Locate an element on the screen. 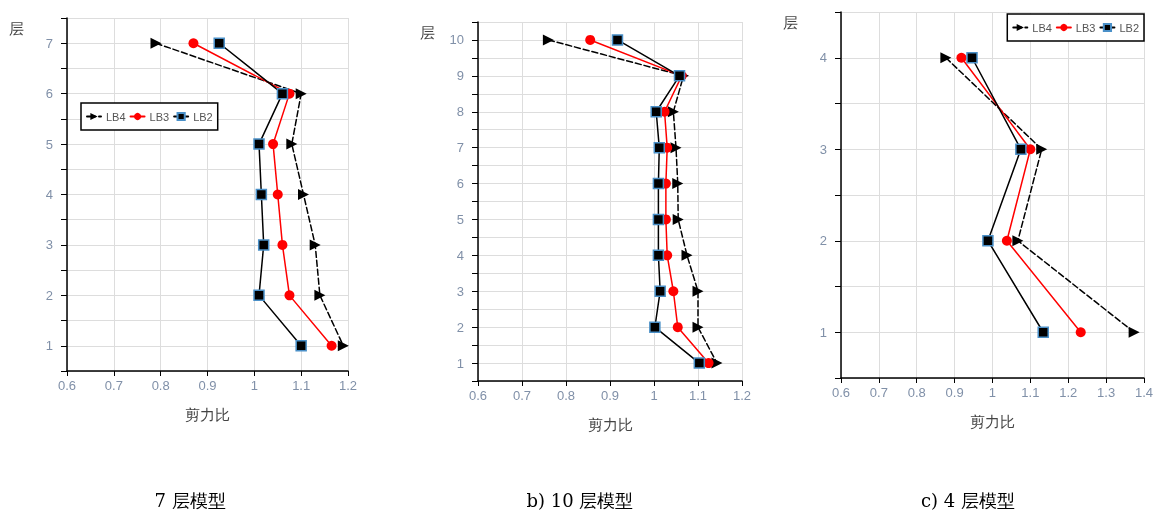 The width and height of the screenshot is (1156, 516). text: 7 层模型 is located at coordinates (190, 501).